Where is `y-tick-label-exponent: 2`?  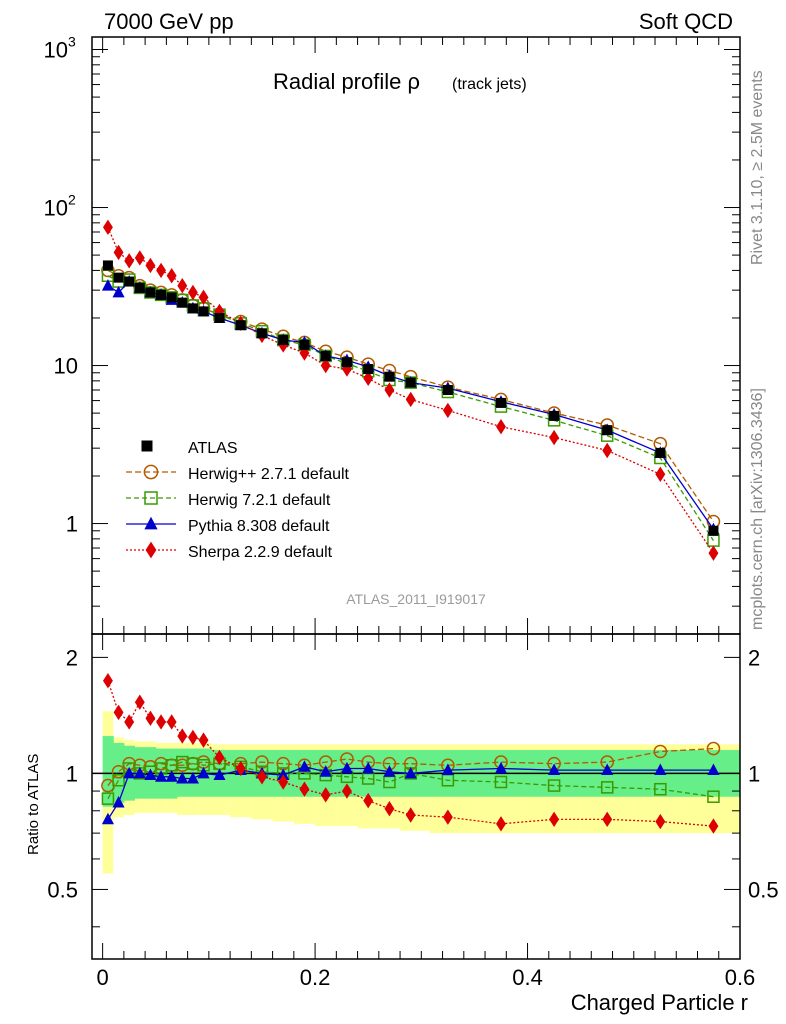
y-tick-label-exponent: 2 is located at coordinates (72, 200).